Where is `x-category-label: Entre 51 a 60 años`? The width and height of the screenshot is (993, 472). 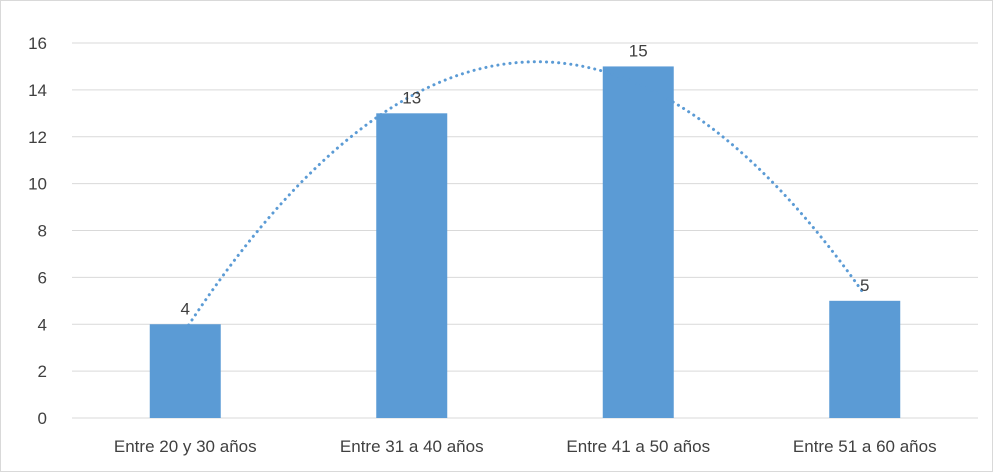 x-category-label: Entre 51 a 60 años is located at coordinates (865, 446).